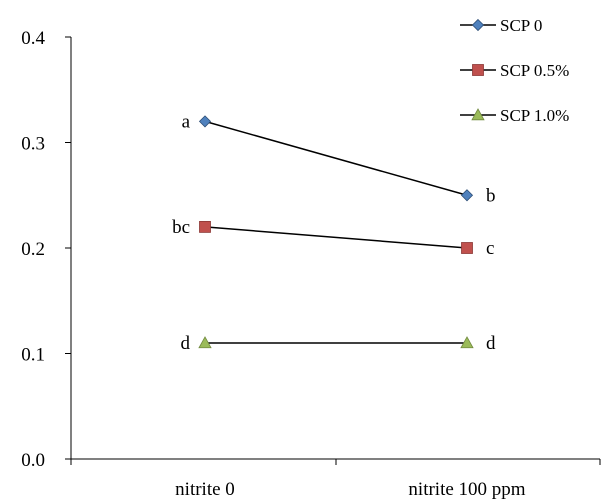 This screenshot has height=502, width=603. I want to click on data-label: a, so click(186, 121).